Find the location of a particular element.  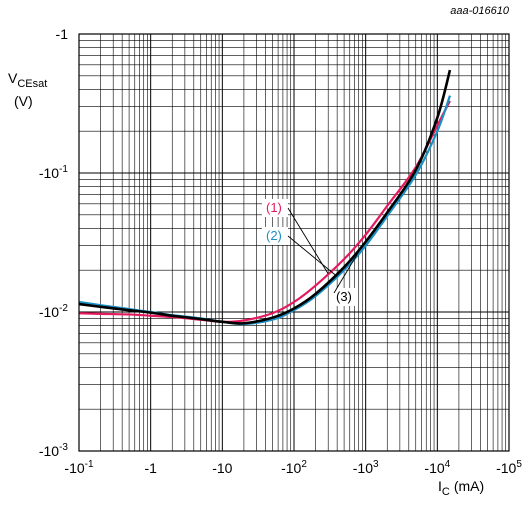

figure-id: aaa-016610 is located at coordinates (480, 11).